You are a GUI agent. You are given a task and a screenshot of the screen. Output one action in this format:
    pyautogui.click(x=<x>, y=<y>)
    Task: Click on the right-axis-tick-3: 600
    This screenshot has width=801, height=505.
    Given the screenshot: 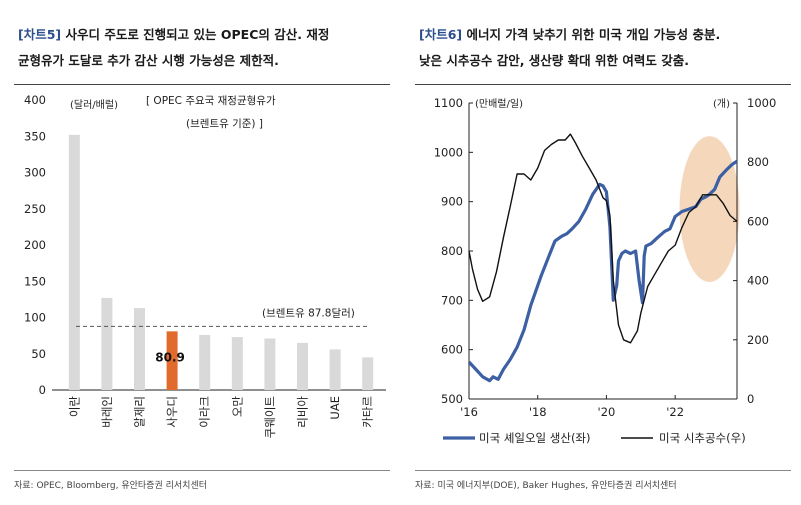 What is the action you would take?
    pyautogui.click(x=758, y=221)
    